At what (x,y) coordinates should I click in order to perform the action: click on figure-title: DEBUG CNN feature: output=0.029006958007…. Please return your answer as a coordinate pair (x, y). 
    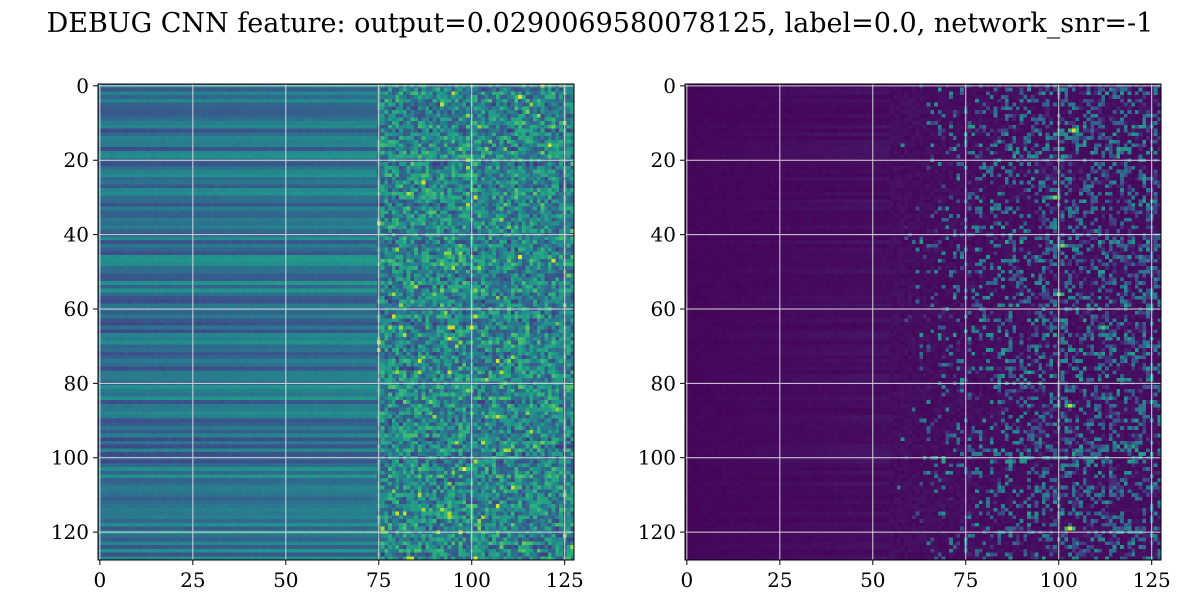
    Looking at the image, I should click on (600, 23).